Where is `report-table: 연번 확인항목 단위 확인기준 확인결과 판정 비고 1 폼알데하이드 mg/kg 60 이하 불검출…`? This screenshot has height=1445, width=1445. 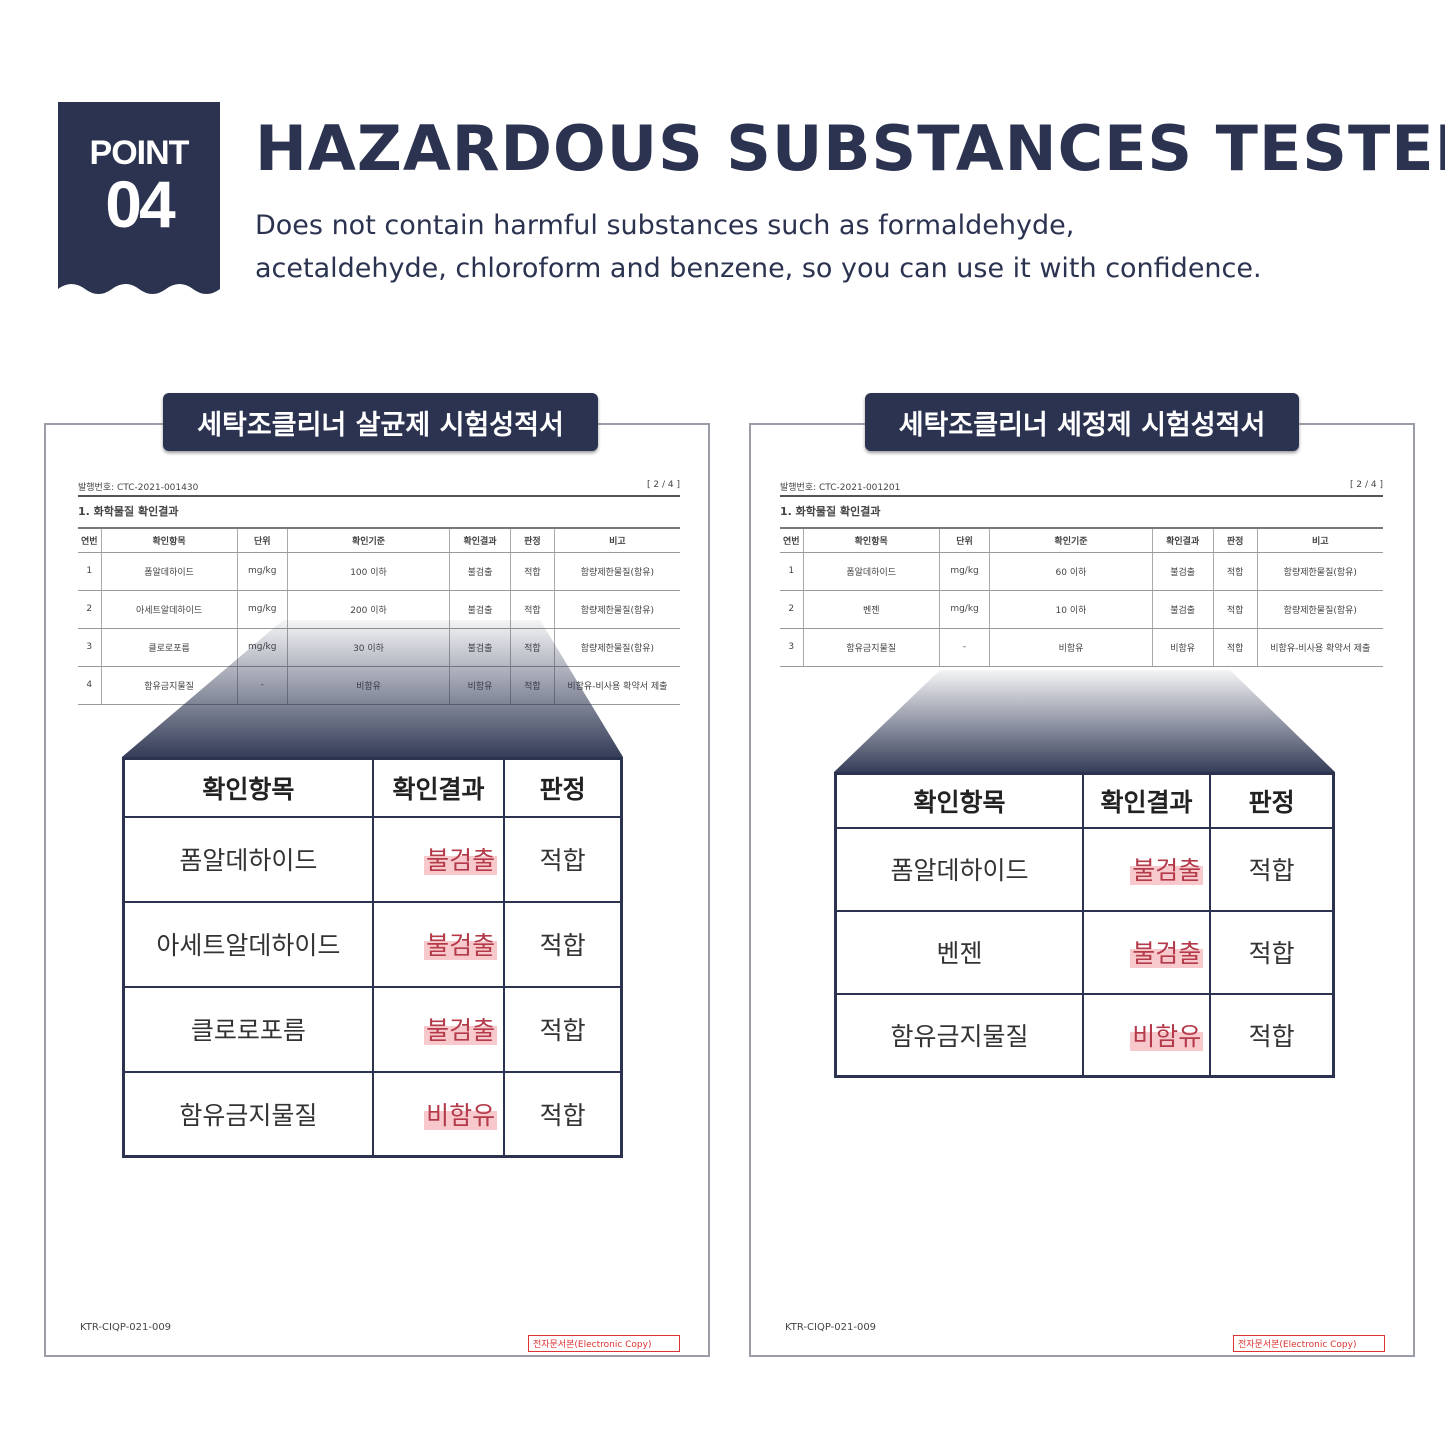
report-table: 연번 확인항목 단위 확인기준 확인결과 판정 비고 1 폼알데하이드 mg/kg 60 이하 불검출… is located at coordinates (1081, 597).